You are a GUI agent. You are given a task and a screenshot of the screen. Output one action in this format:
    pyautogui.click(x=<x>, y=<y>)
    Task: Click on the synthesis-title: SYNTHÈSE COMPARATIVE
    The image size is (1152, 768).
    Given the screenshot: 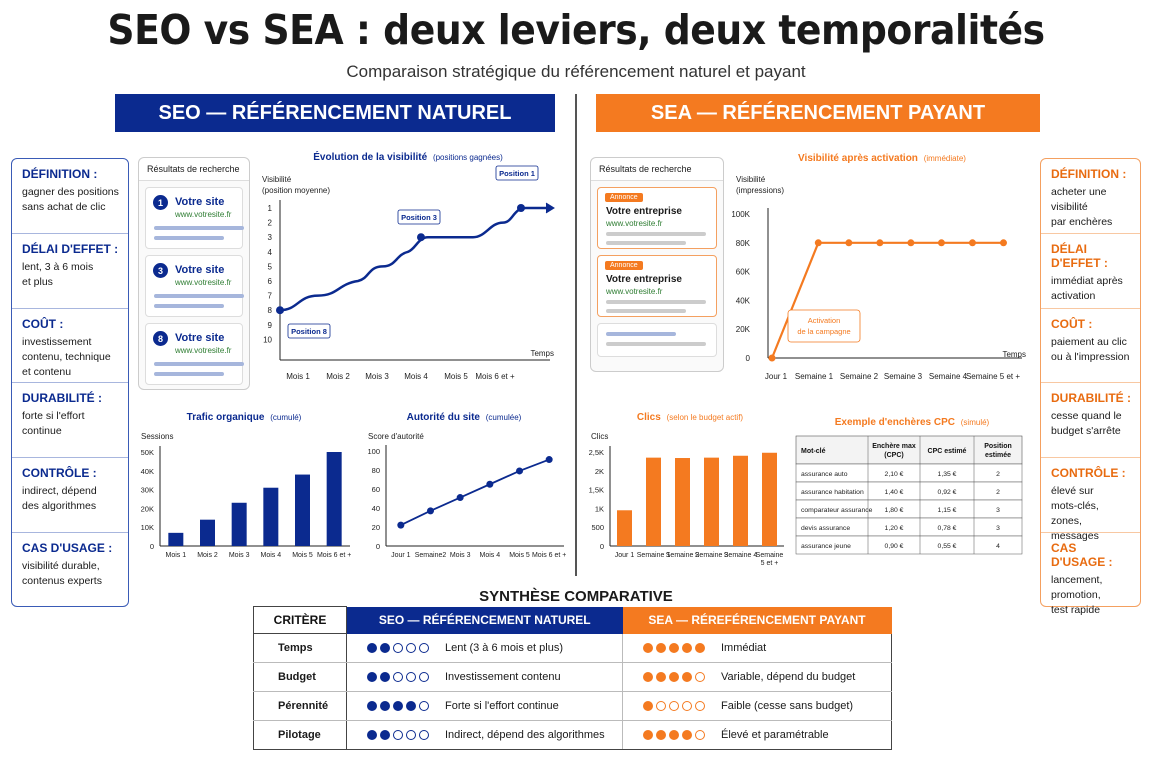 What is the action you would take?
    pyautogui.click(x=576, y=596)
    